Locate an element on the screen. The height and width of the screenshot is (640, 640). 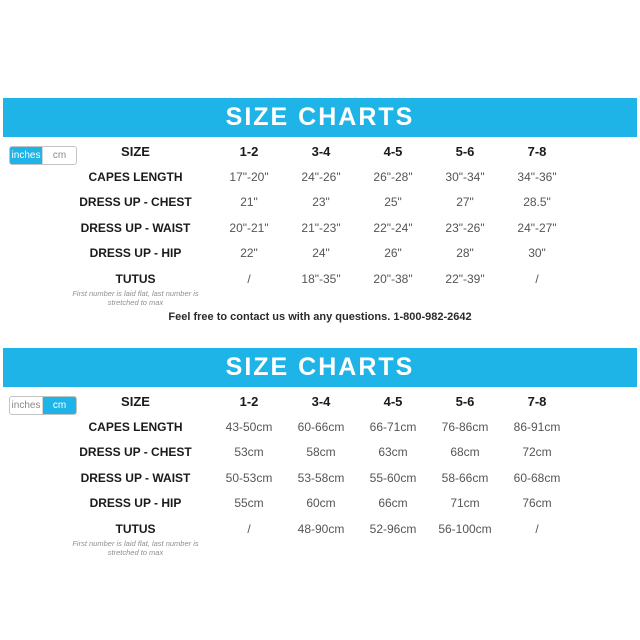
size-value: 20"-21" is located at coordinates (249, 227).